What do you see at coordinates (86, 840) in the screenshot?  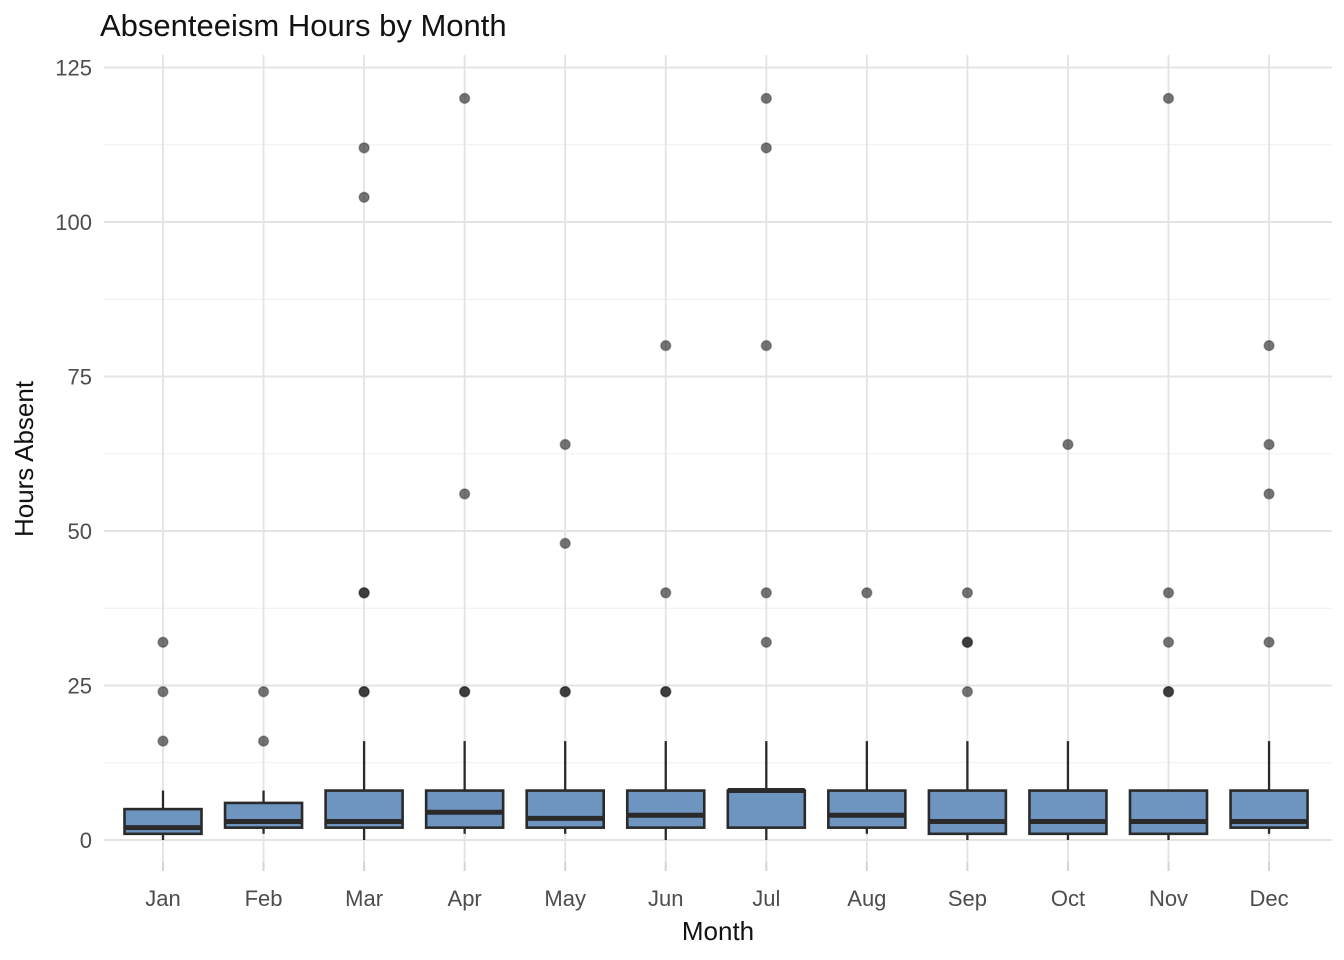 I see `y-tick-label: 0` at bounding box center [86, 840].